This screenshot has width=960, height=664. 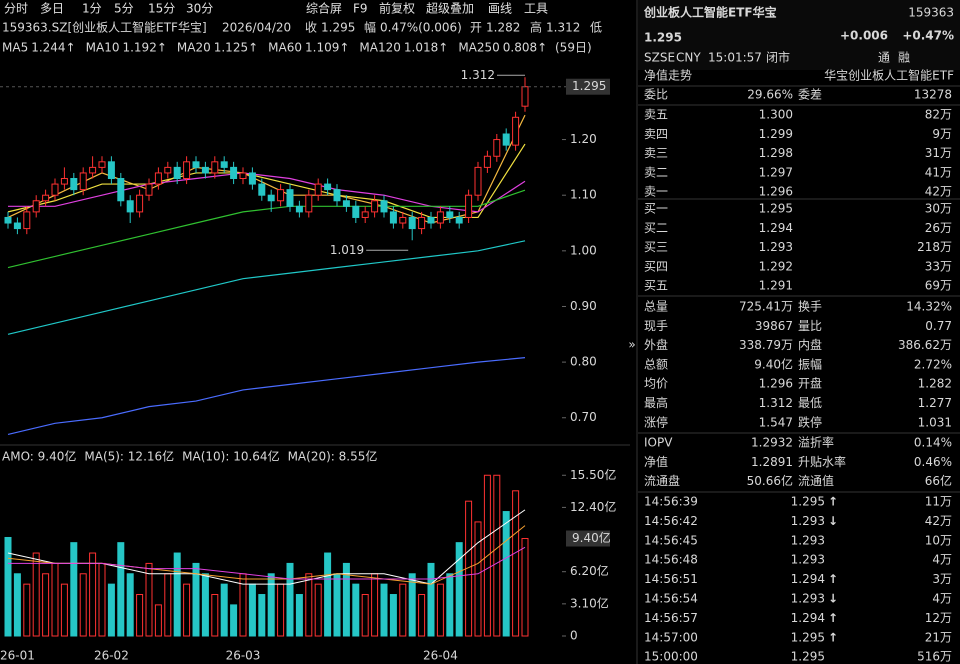 I want to click on order-price: 1.296, so click(x=776, y=192).